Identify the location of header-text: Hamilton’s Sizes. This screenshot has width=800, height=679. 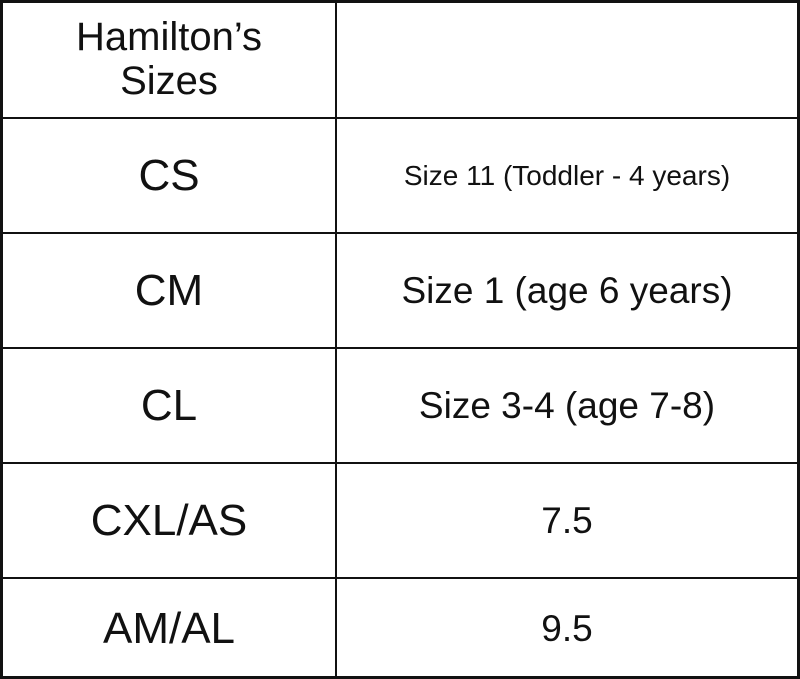
(169, 59).